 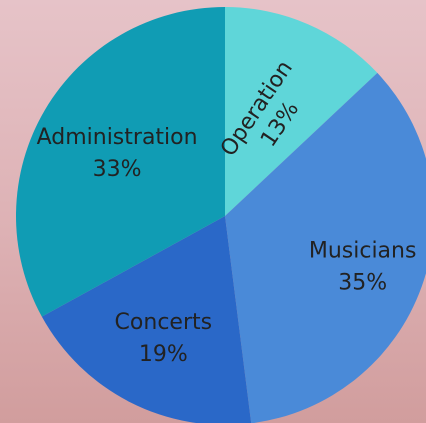 I want to click on slice-label-musicians: Musicians, so click(x=363, y=251).